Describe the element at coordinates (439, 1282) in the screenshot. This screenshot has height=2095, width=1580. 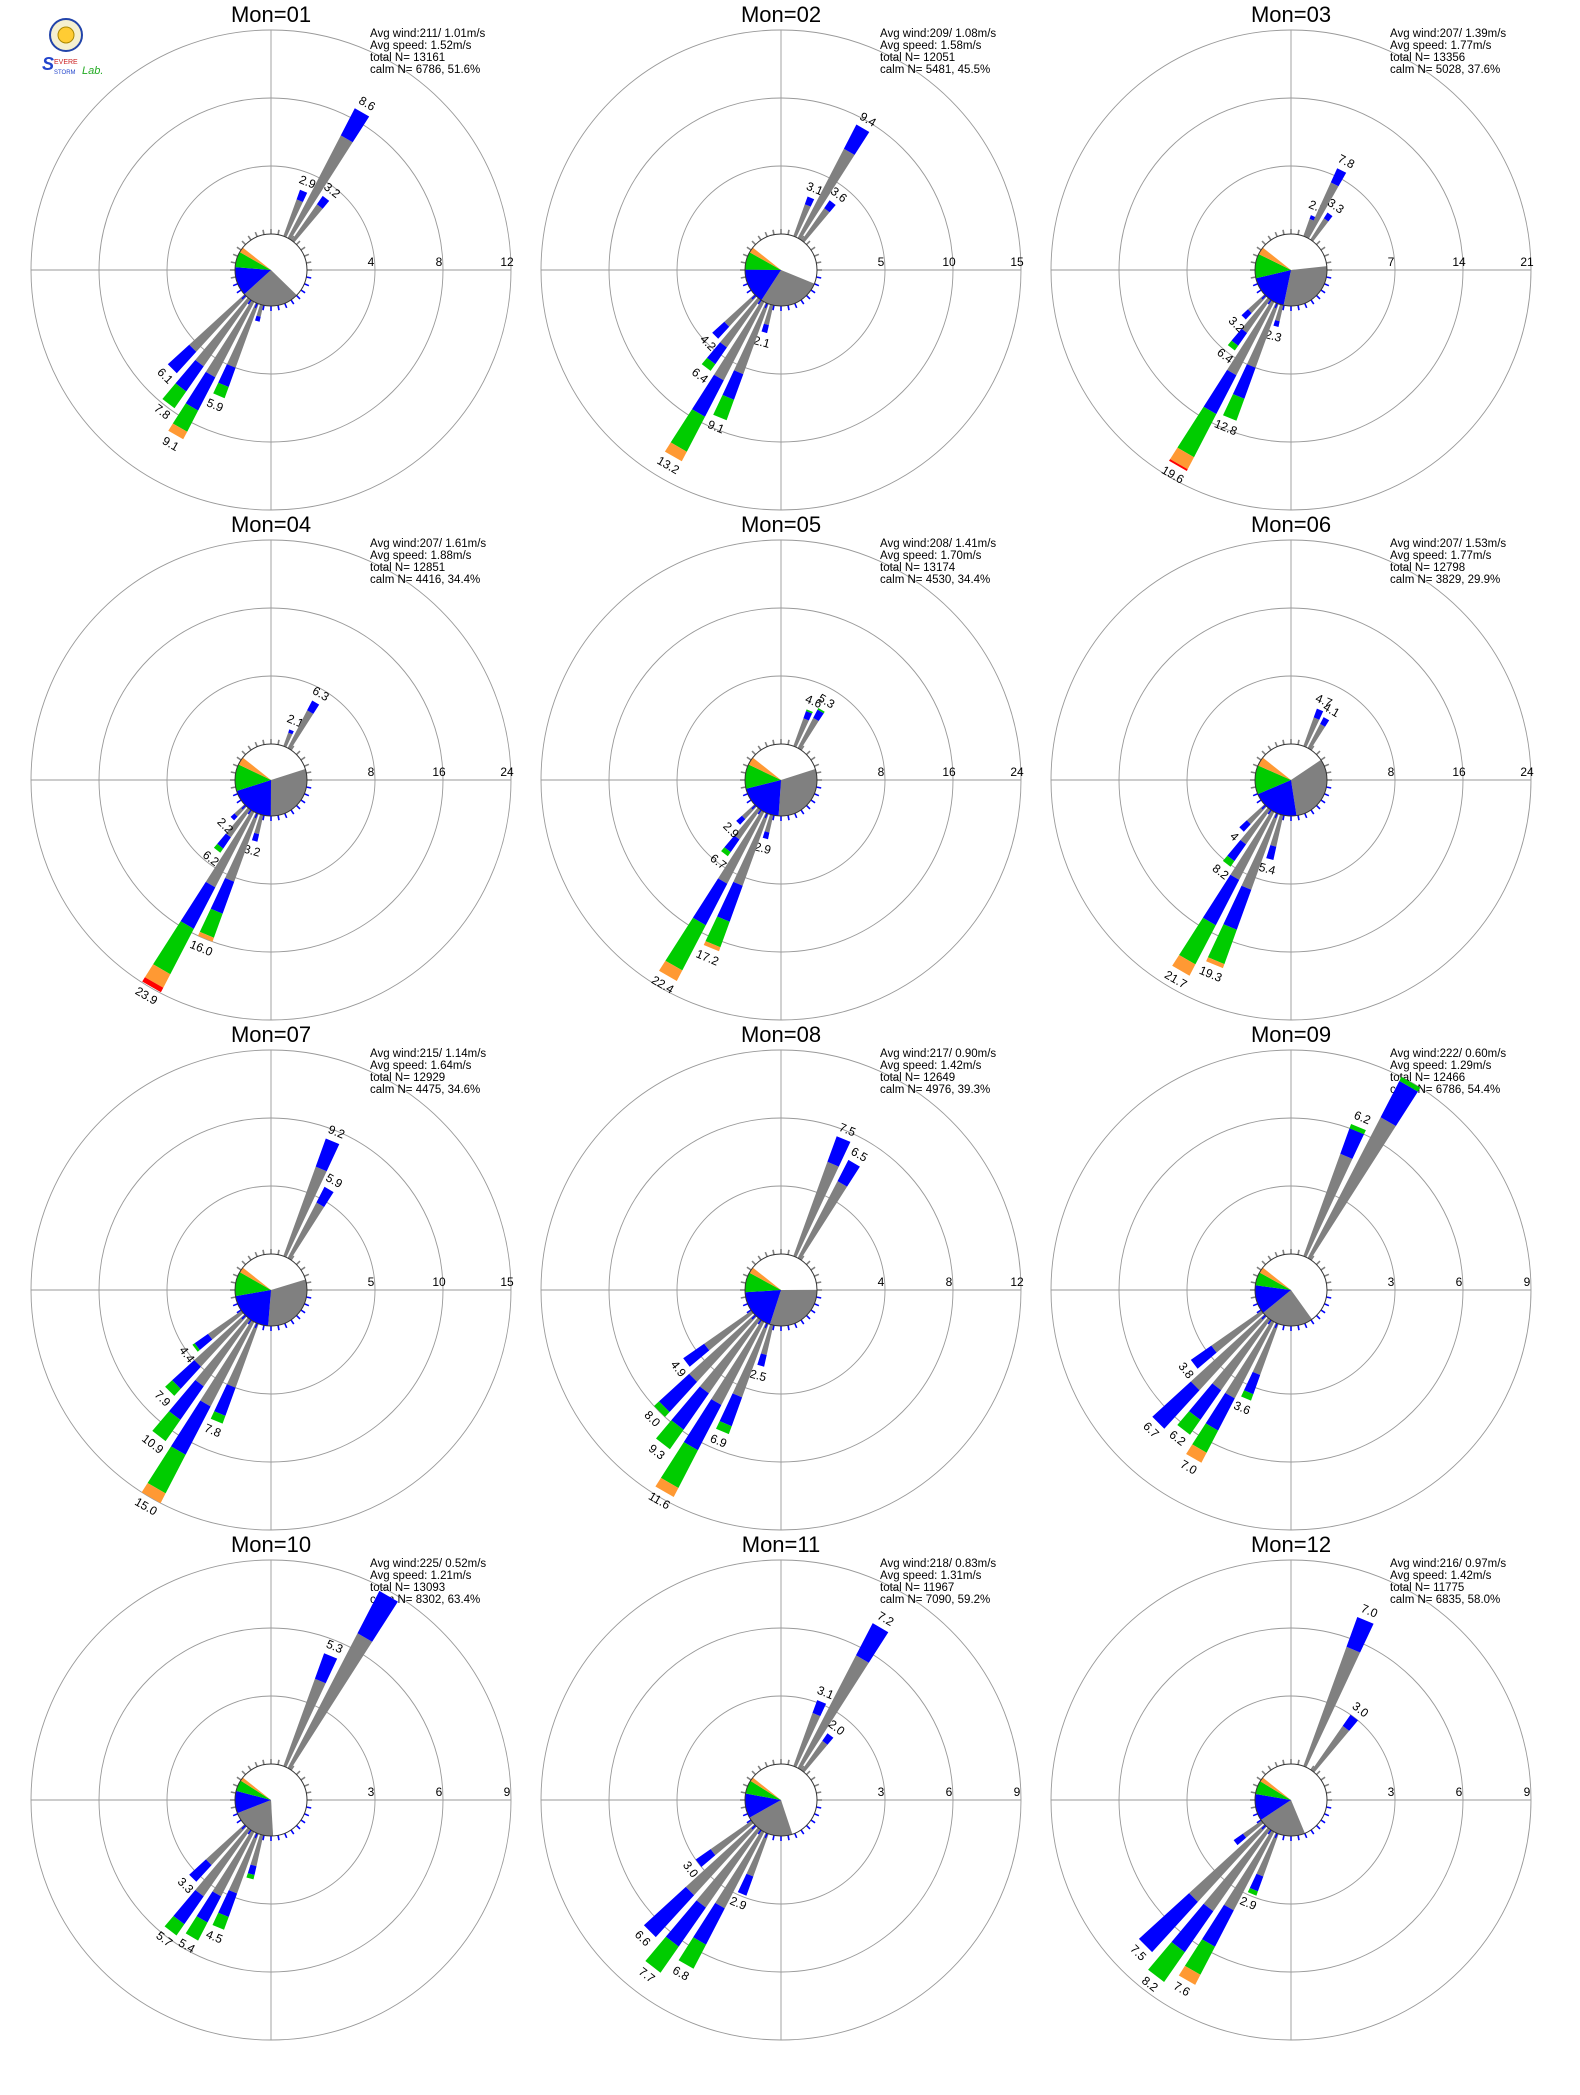
I see `ring-tick-label: 10` at that location.